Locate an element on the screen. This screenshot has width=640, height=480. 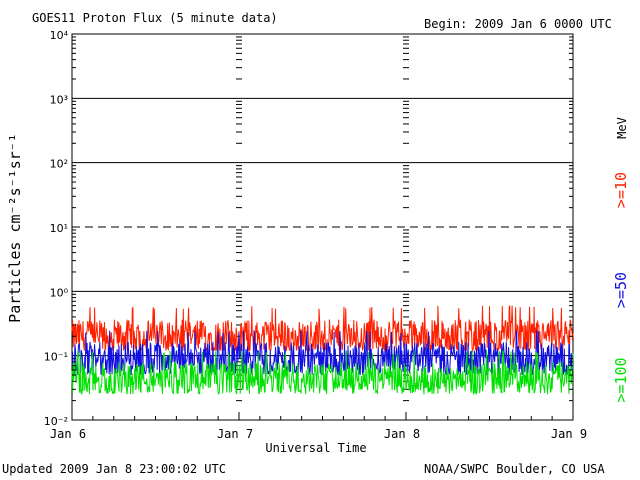
source-label: NOAA/SWPC Boulder, CO USA is located at coordinates (514, 469).